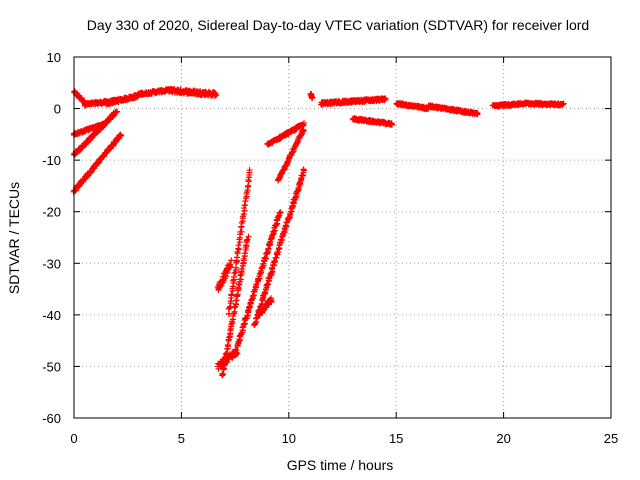 The image size is (640, 480). I want to click on y-tick-label: -30, so click(51, 263).